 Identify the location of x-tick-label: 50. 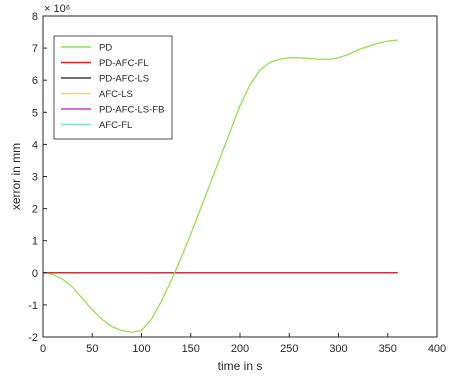
(92, 349).